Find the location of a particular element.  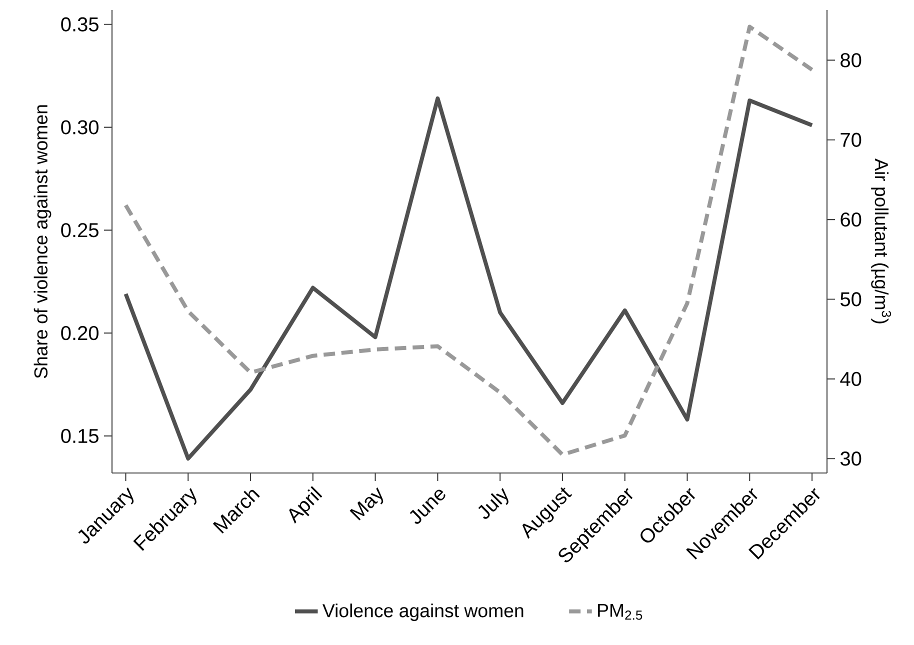

y2-tick-label: 80 is located at coordinates (851, 60).